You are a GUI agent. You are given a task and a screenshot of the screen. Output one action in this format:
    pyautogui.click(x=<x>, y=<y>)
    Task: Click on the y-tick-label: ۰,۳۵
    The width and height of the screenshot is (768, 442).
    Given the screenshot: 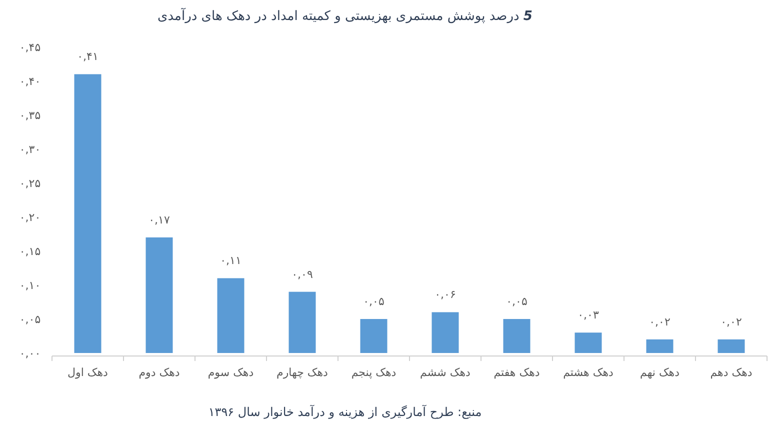 What is the action you would take?
    pyautogui.click(x=30, y=115)
    